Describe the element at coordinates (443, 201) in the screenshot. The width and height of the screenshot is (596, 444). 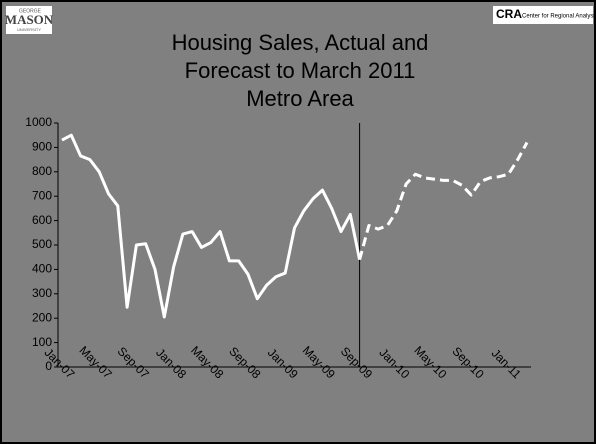
I see `series-line` at that location.